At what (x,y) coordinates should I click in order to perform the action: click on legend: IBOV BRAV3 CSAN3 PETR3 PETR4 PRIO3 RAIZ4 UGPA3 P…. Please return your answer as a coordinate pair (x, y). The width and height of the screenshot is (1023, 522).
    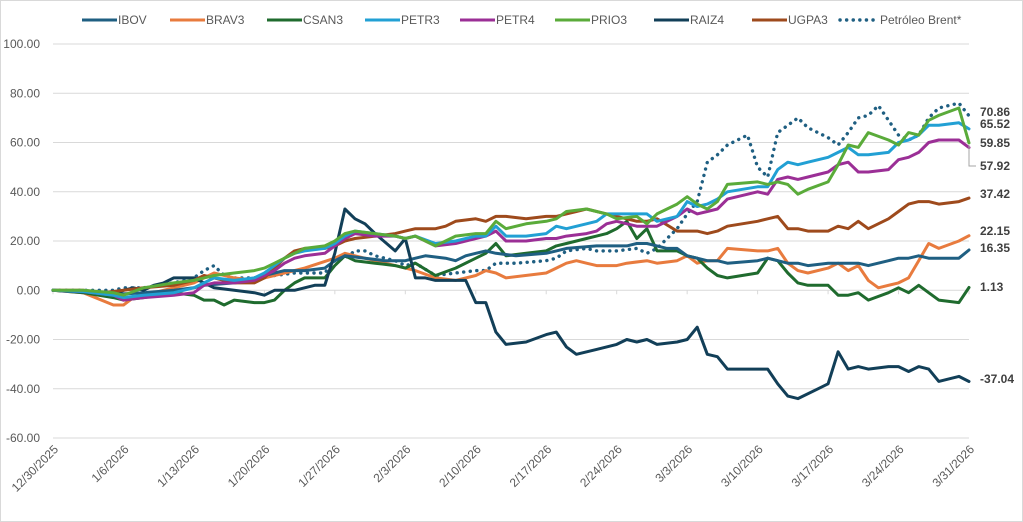
    Looking at the image, I should click on (522, 20).